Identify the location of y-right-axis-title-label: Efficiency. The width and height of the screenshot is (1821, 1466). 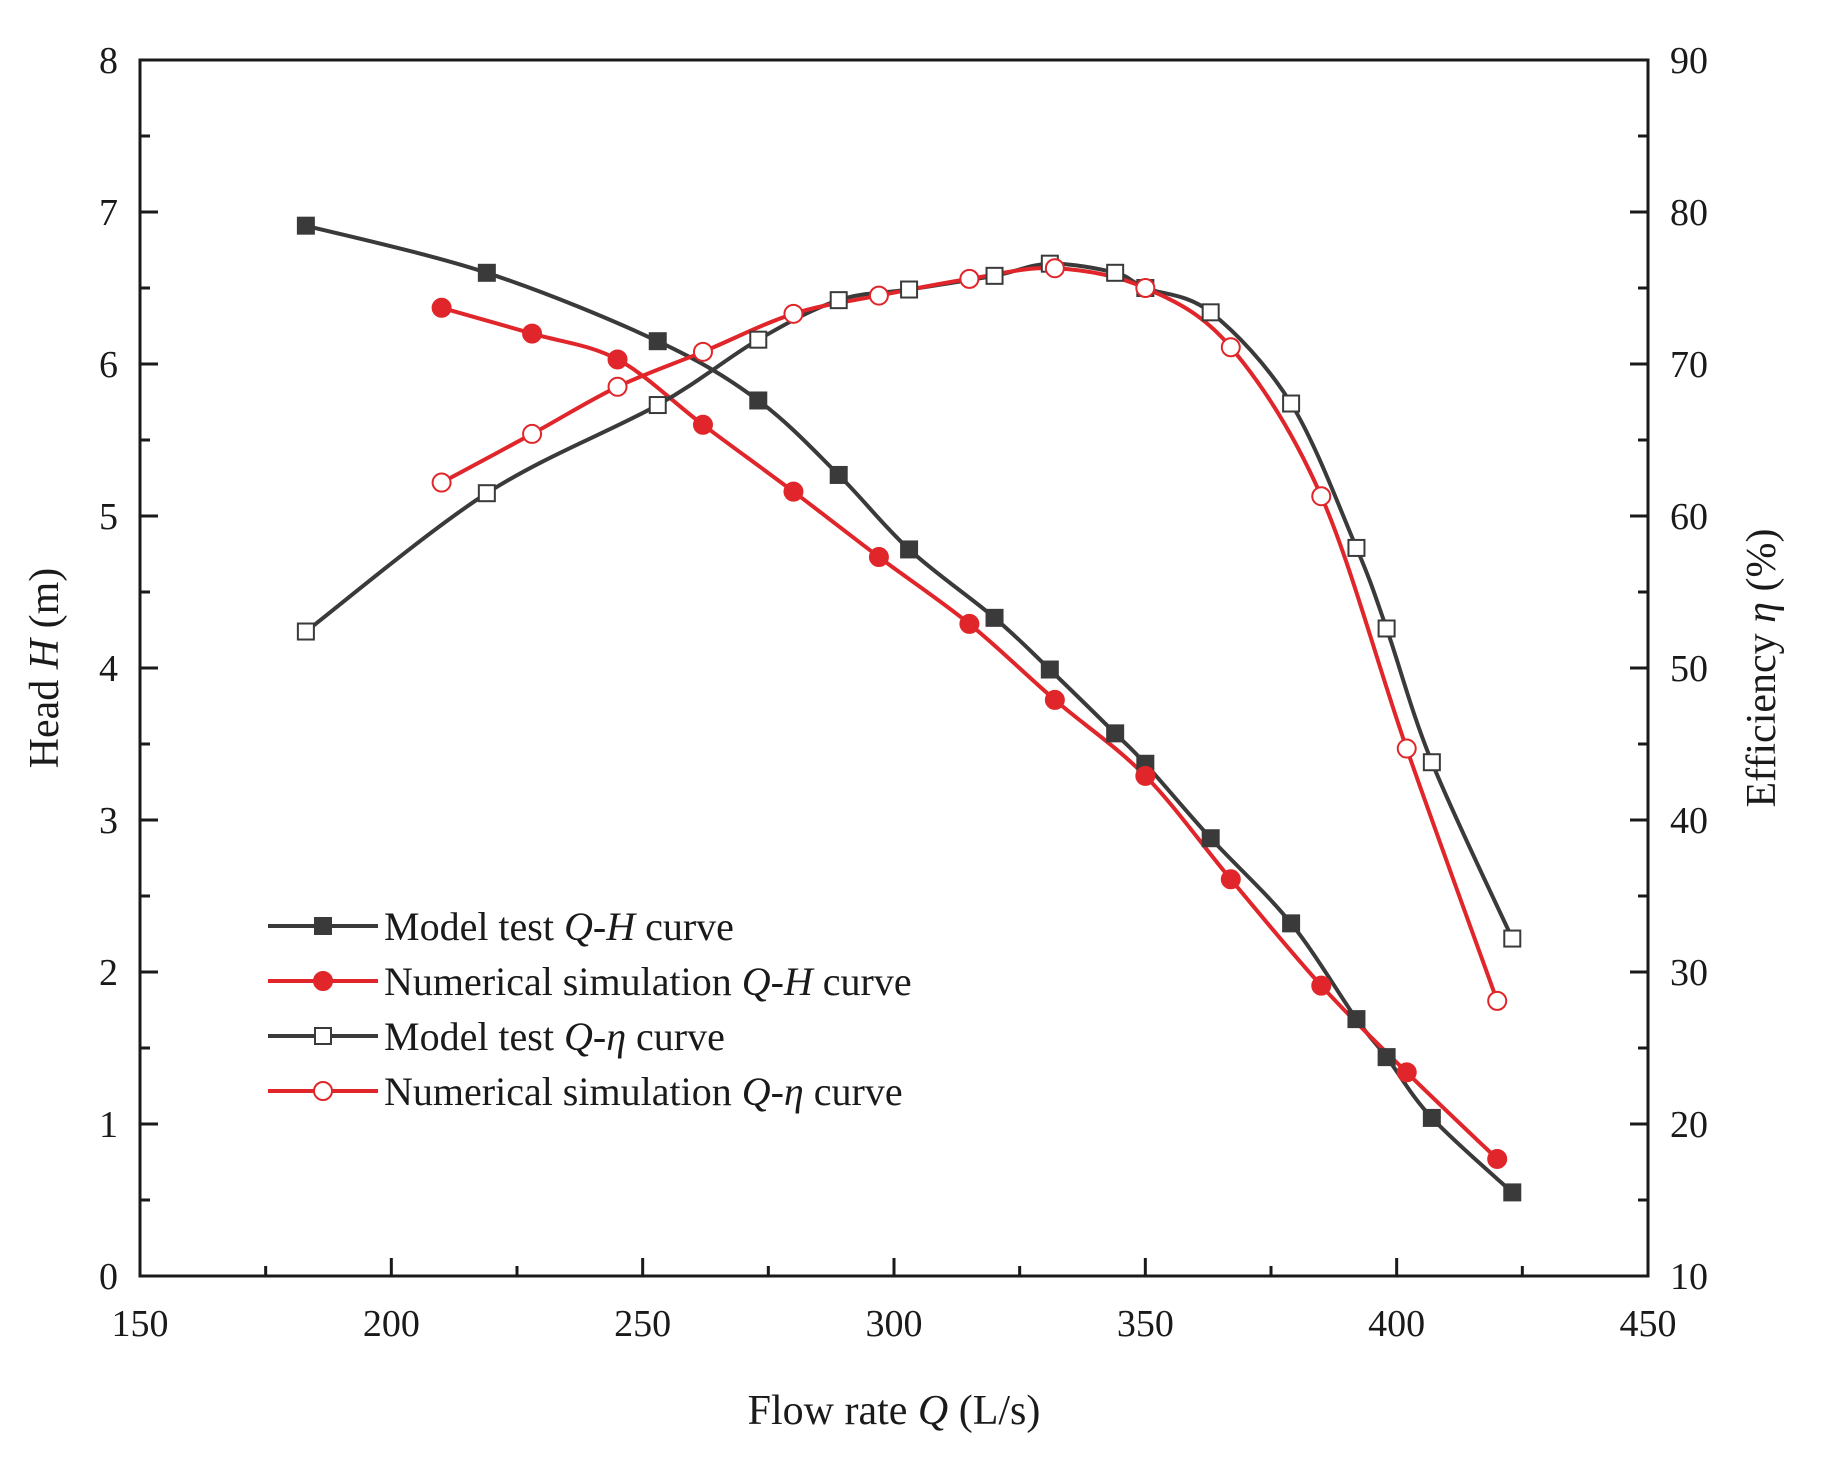
(1762, 720).